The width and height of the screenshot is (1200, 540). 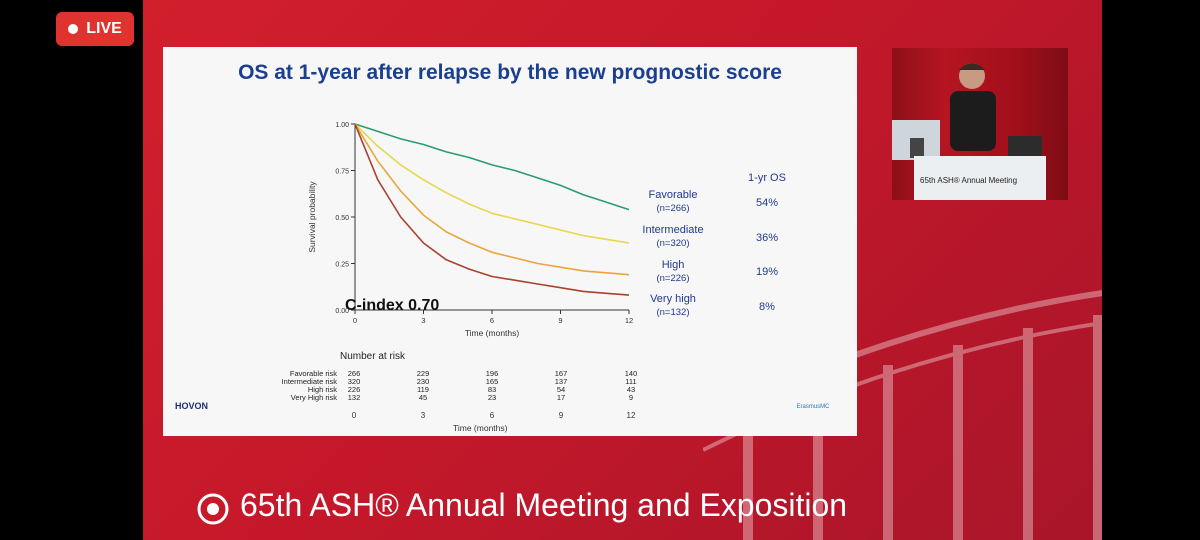 I want to click on risk-cell: 45, so click(x=423, y=397).